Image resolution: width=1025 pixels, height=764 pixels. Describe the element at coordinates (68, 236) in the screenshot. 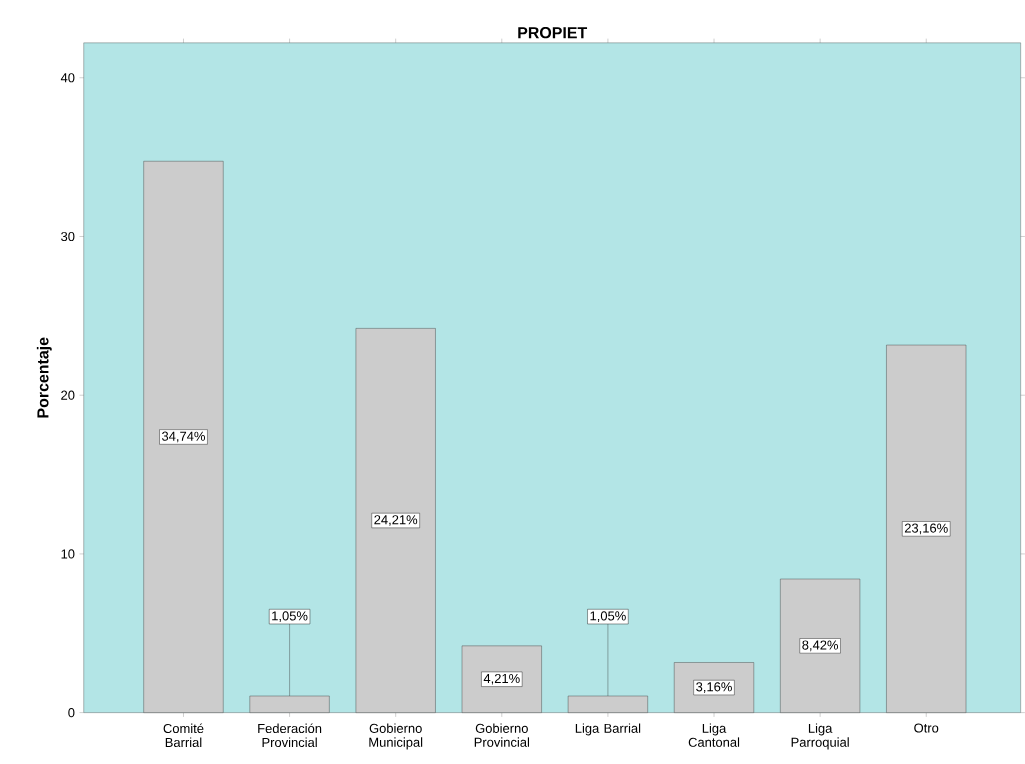

I see `y-tick-label: 30` at that location.